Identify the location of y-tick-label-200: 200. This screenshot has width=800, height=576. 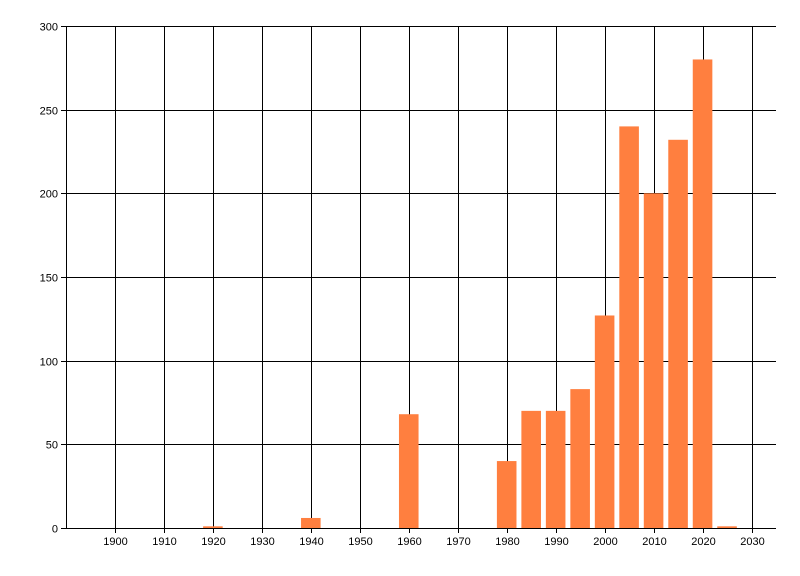
(49, 195).